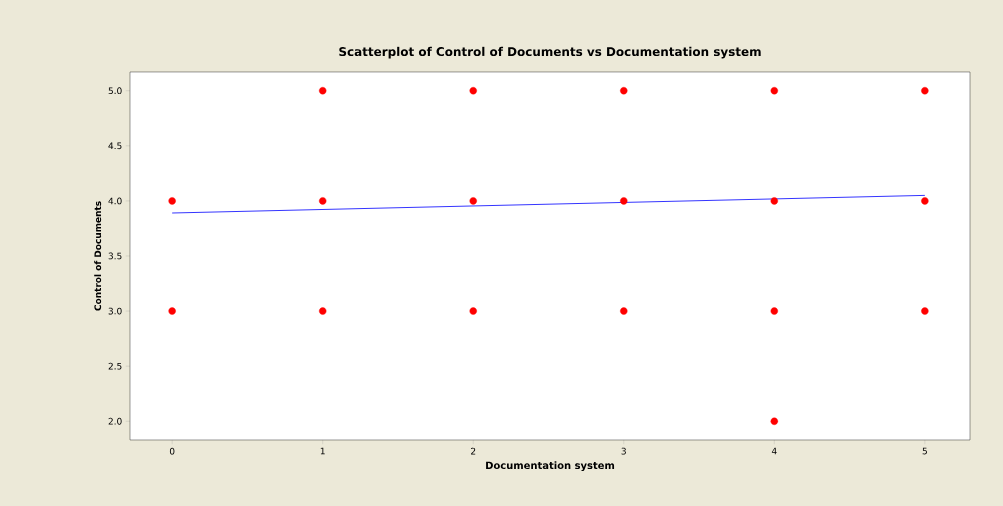 The height and width of the screenshot is (506, 1003). Describe the element at coordinates (115, 91) in the screenshot. I see `y-tick-label: 5.0` at that location.